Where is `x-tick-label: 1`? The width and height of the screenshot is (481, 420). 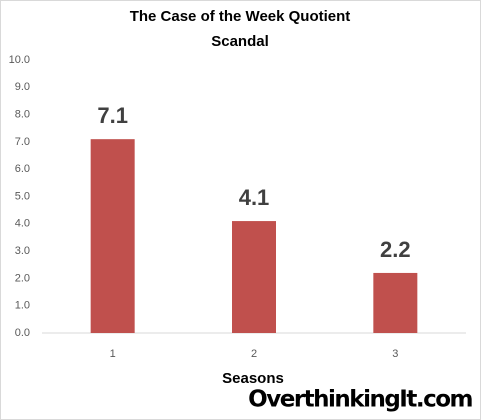 x-tick-label: 1 is located at coordinates (113, 354).